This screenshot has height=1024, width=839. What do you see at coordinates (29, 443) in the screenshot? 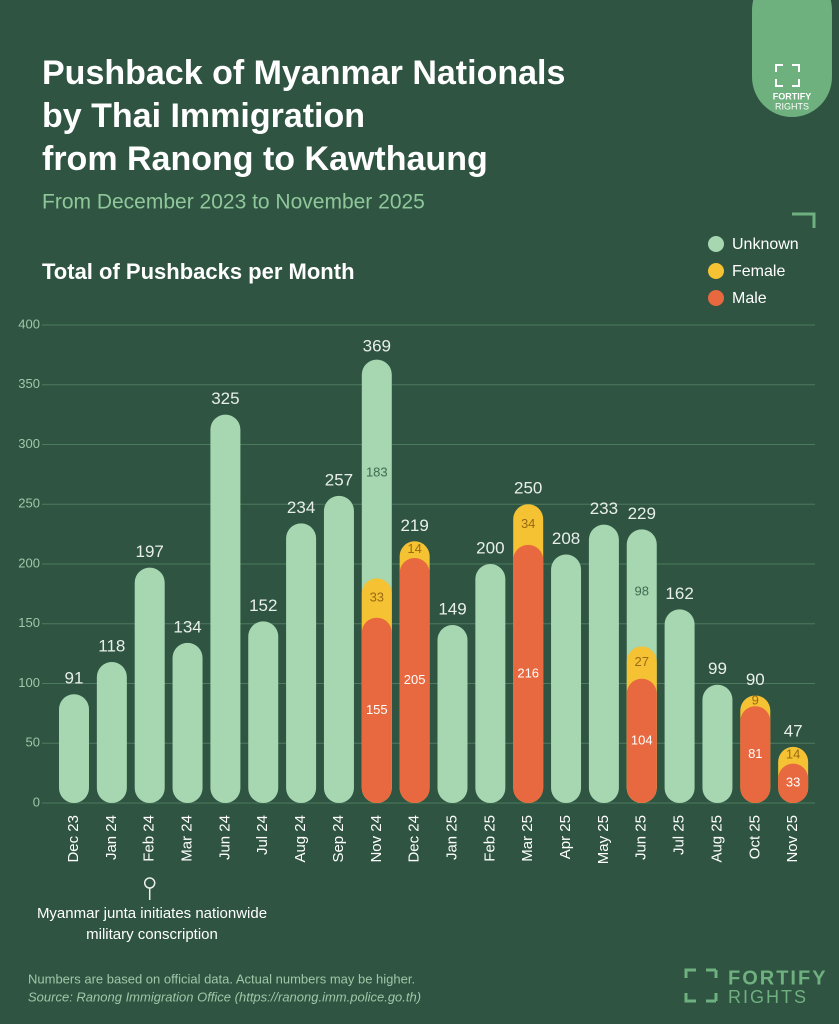
I see `y-tick-label: 300` at bounding box center [29, 443].